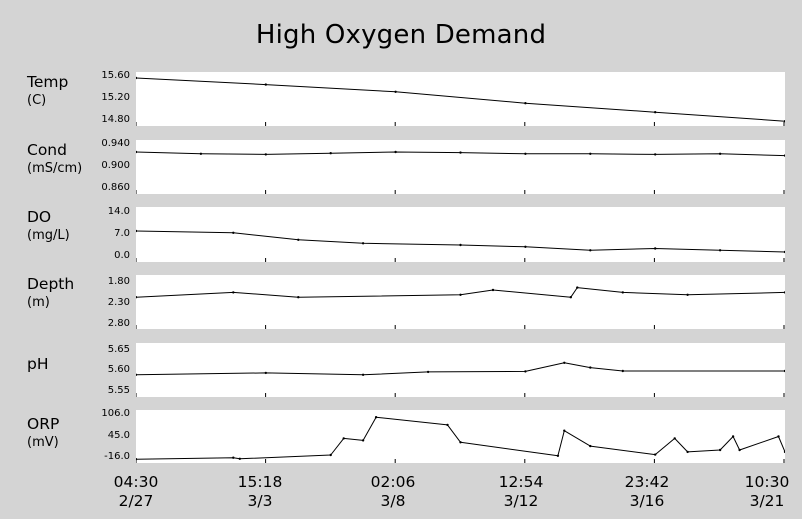  I want to click on series-line-orp, so click(460, 438).